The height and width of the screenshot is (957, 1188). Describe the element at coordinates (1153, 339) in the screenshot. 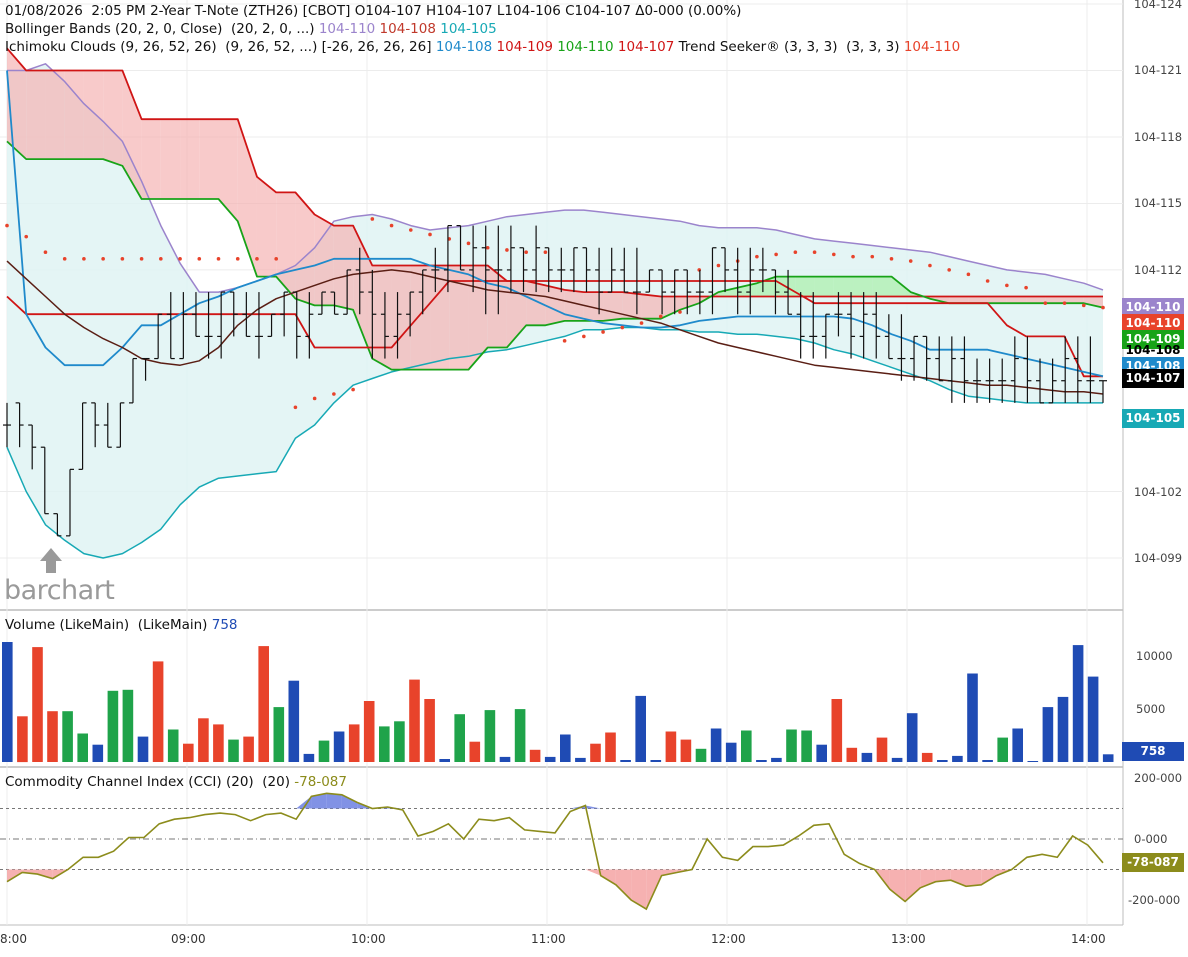

I see `price-badge: 104-109` at that location.